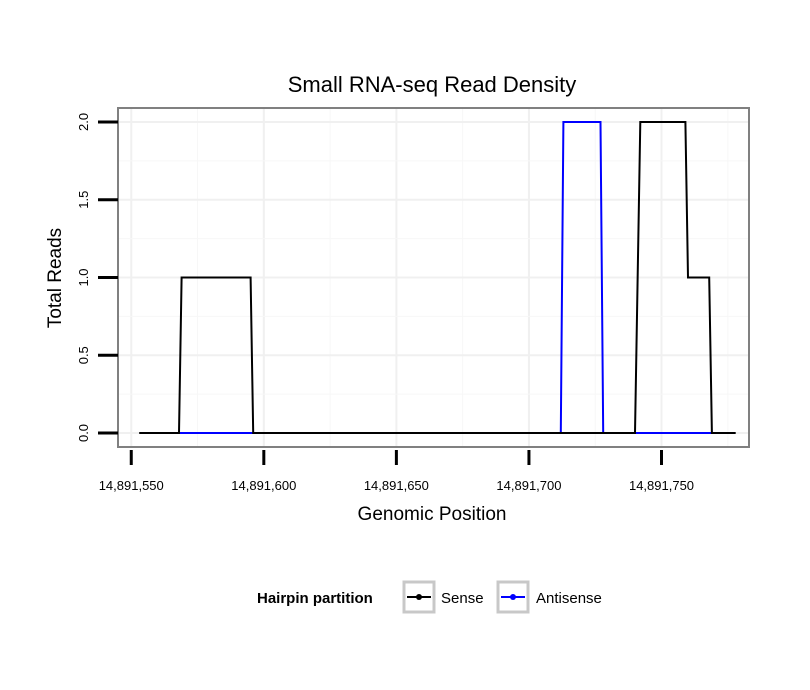 The height and width of the screenshot is (690, 810). What do you see at coordinates (569, 598) in the screenshot?
I see `legend-label-antisense: Antisense` at bounding box center [569, 598].